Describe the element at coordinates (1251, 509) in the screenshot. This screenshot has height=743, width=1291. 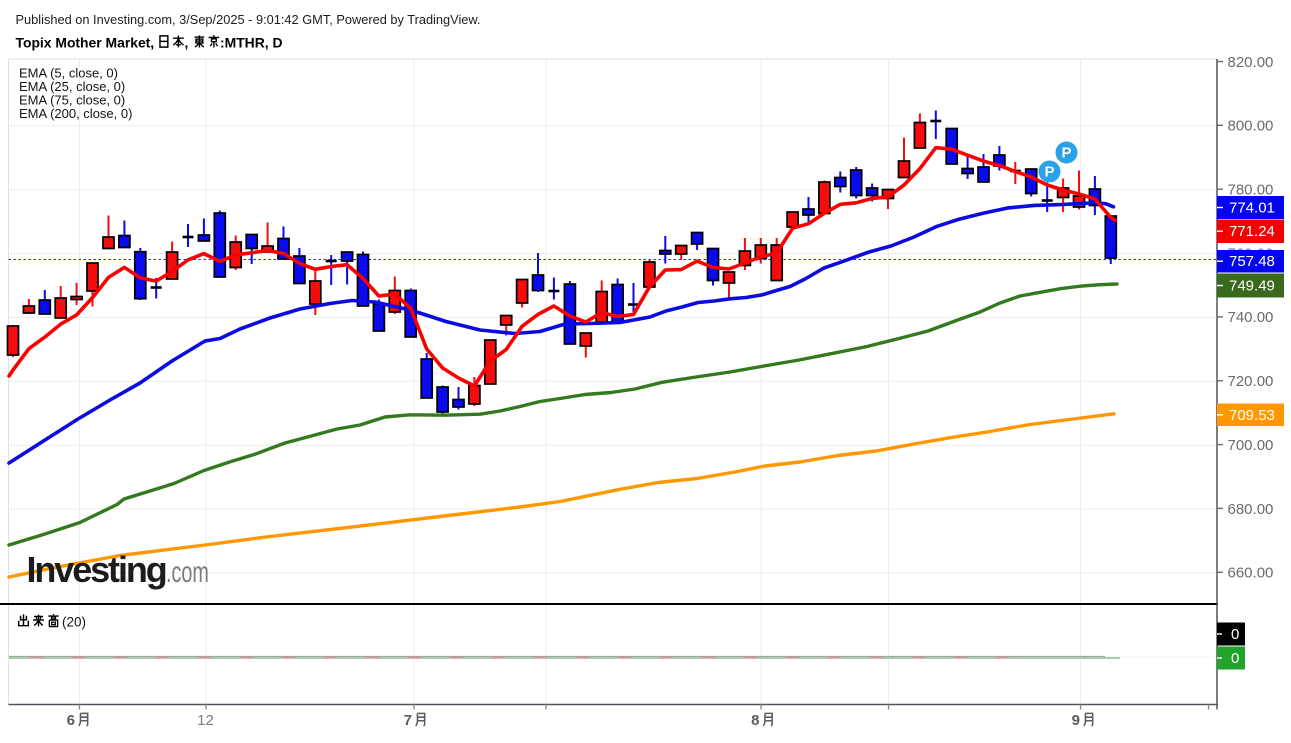
I see `svg-text: 680.00` at that location.